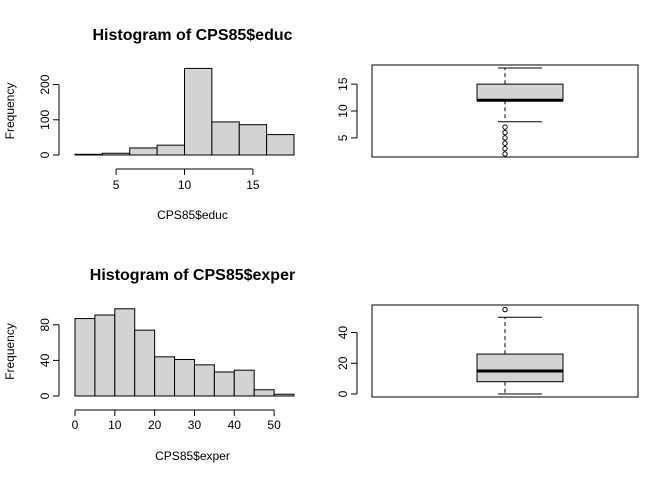 Image resolution: width=672 pixels, height=480 pixels. I want to click on x-tick-label: 5, so click(116, 185).